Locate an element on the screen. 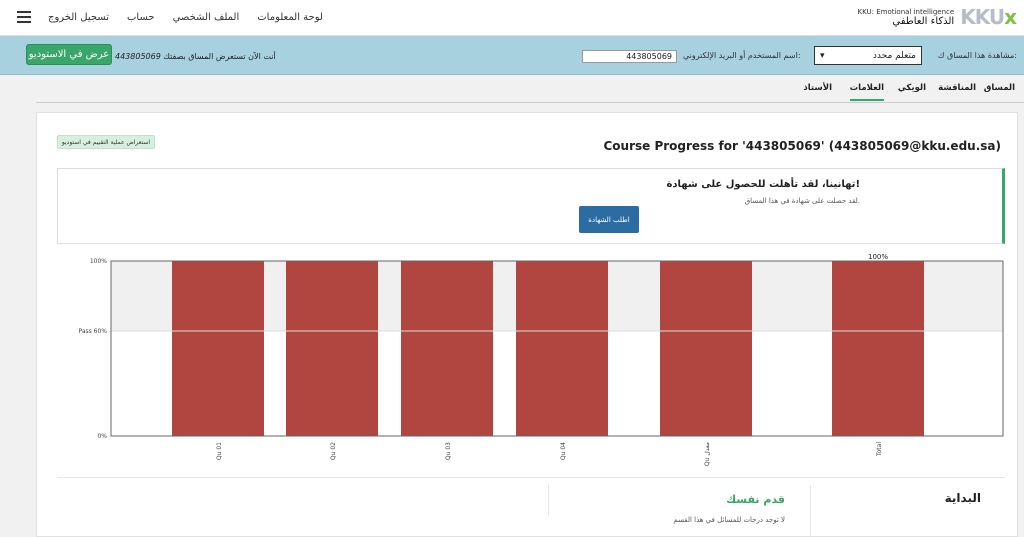  certificate-text: لقد حصلت على شهادة في هذا المساق. is located at coordinates (802, 201).